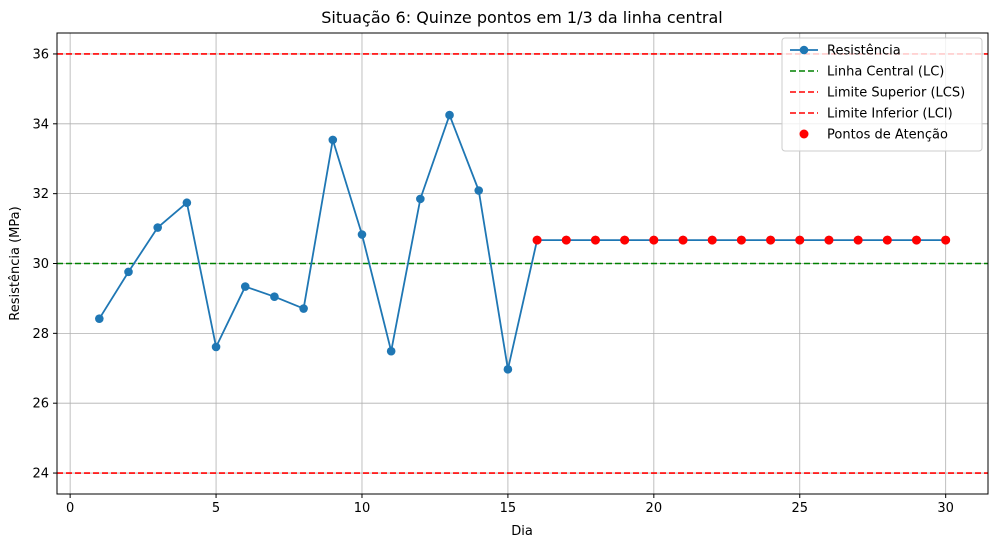  What do you see at coordinates (945, 508) in the screenshot?
I see `x-tick-label: 30` at bounding box center [945, 508].